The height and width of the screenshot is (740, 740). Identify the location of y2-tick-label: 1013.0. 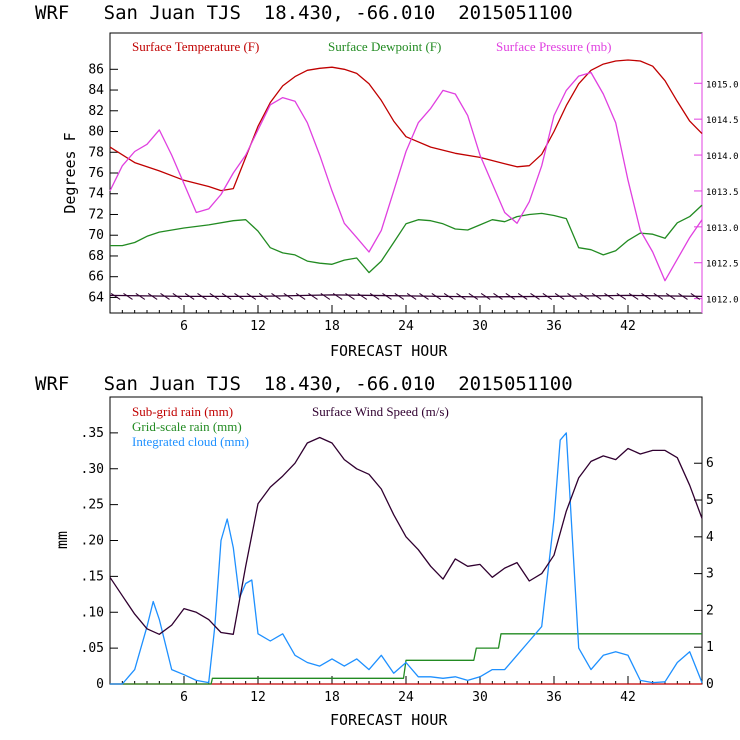
(722, 229).